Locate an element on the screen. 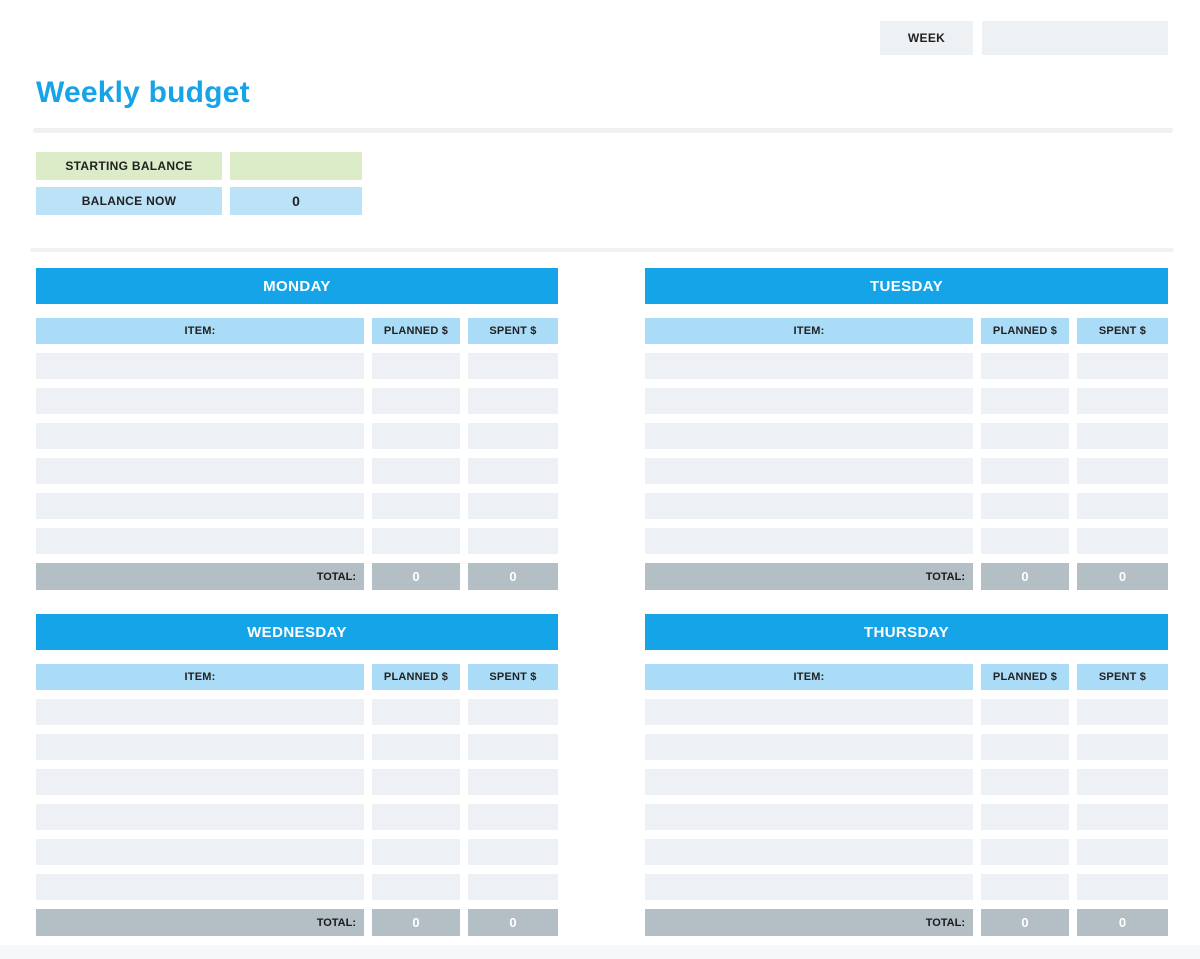 This screenshot has height=959, width=1200. total-row: TOTAL: 0 0 is located at coordinates (906, 922).